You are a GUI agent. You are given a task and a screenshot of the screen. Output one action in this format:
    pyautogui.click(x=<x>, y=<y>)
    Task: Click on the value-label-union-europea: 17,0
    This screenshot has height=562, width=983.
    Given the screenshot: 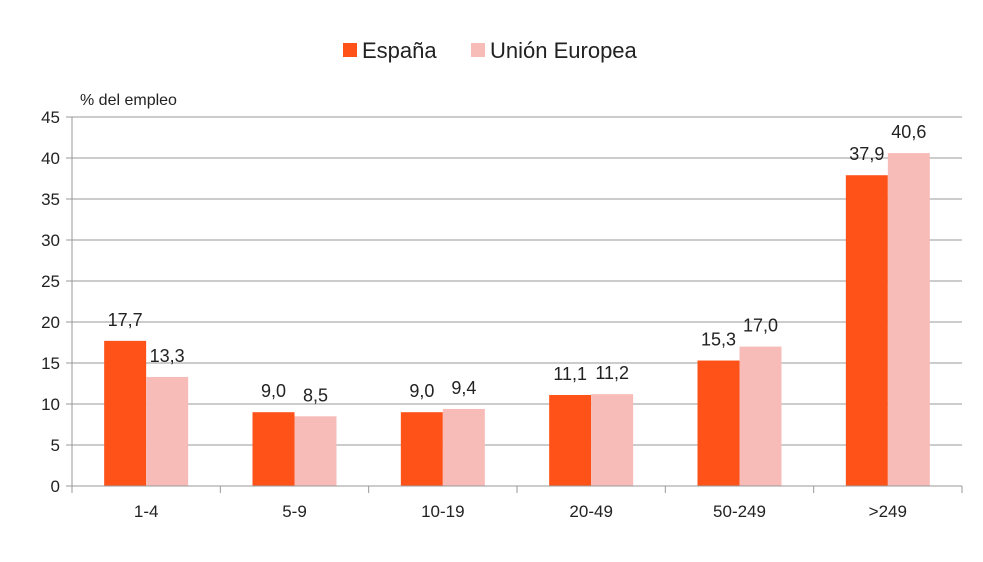 What is the action you would take?
    pyautogui.click(x=760, y=326)
    